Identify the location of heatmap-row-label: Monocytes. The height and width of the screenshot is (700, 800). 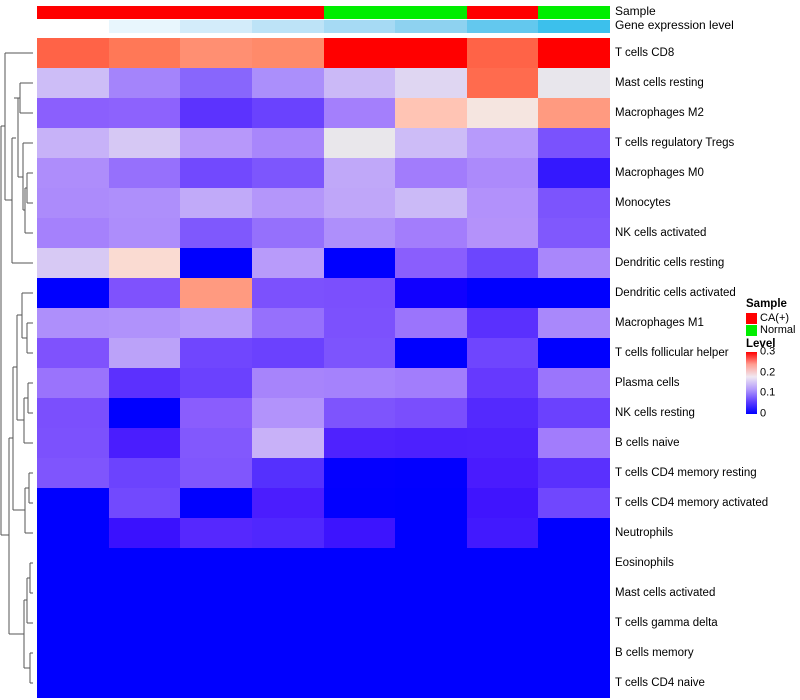
(643, 203).